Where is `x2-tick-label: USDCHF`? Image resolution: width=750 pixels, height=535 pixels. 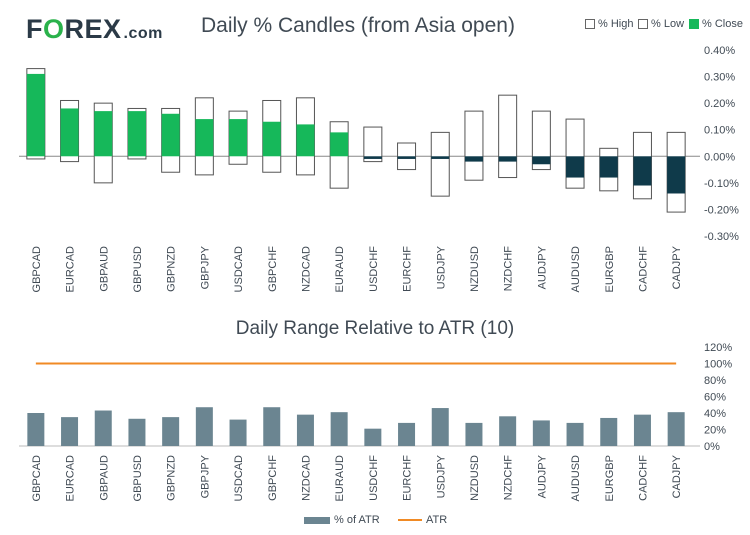
x2-tick-label: USDCHF is located at coordinates (374, 478).